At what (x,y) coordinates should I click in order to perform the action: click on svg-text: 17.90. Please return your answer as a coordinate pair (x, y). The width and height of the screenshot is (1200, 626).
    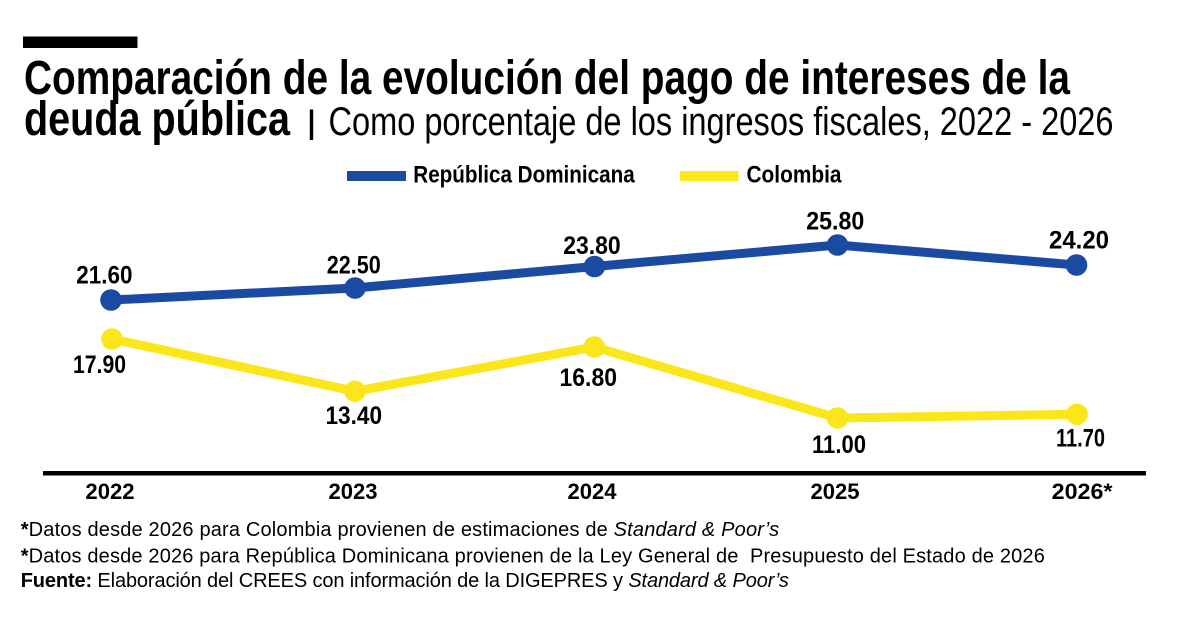
    Looking at the image, I should click on (99, 365).